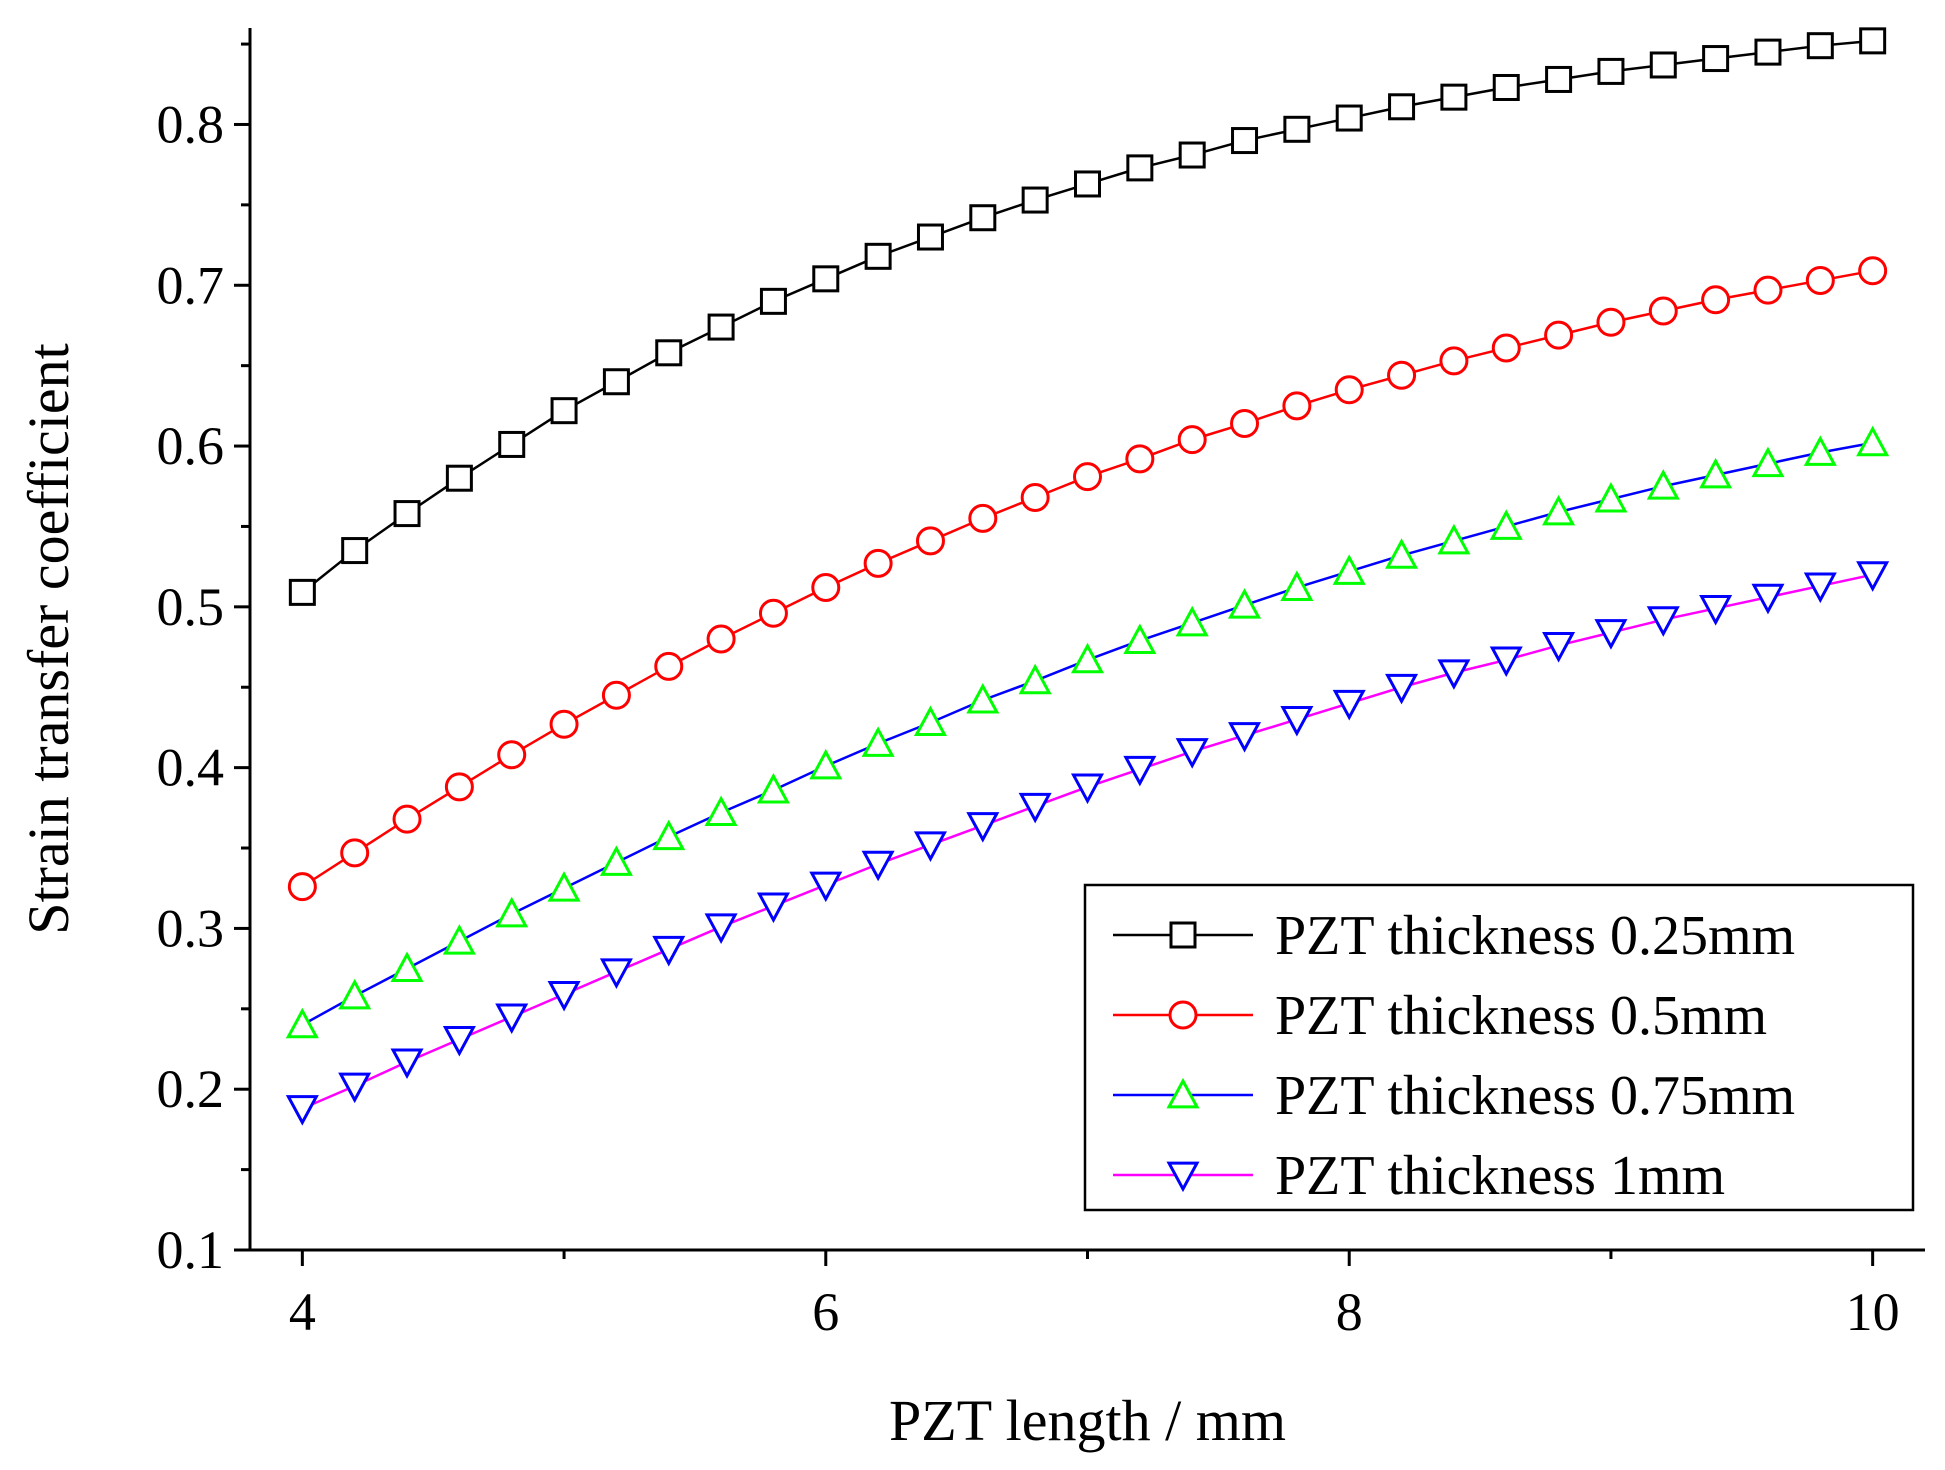 This screenshot has height=1470, width=1945. I want to click on legend-box, so click(1499, 1047).